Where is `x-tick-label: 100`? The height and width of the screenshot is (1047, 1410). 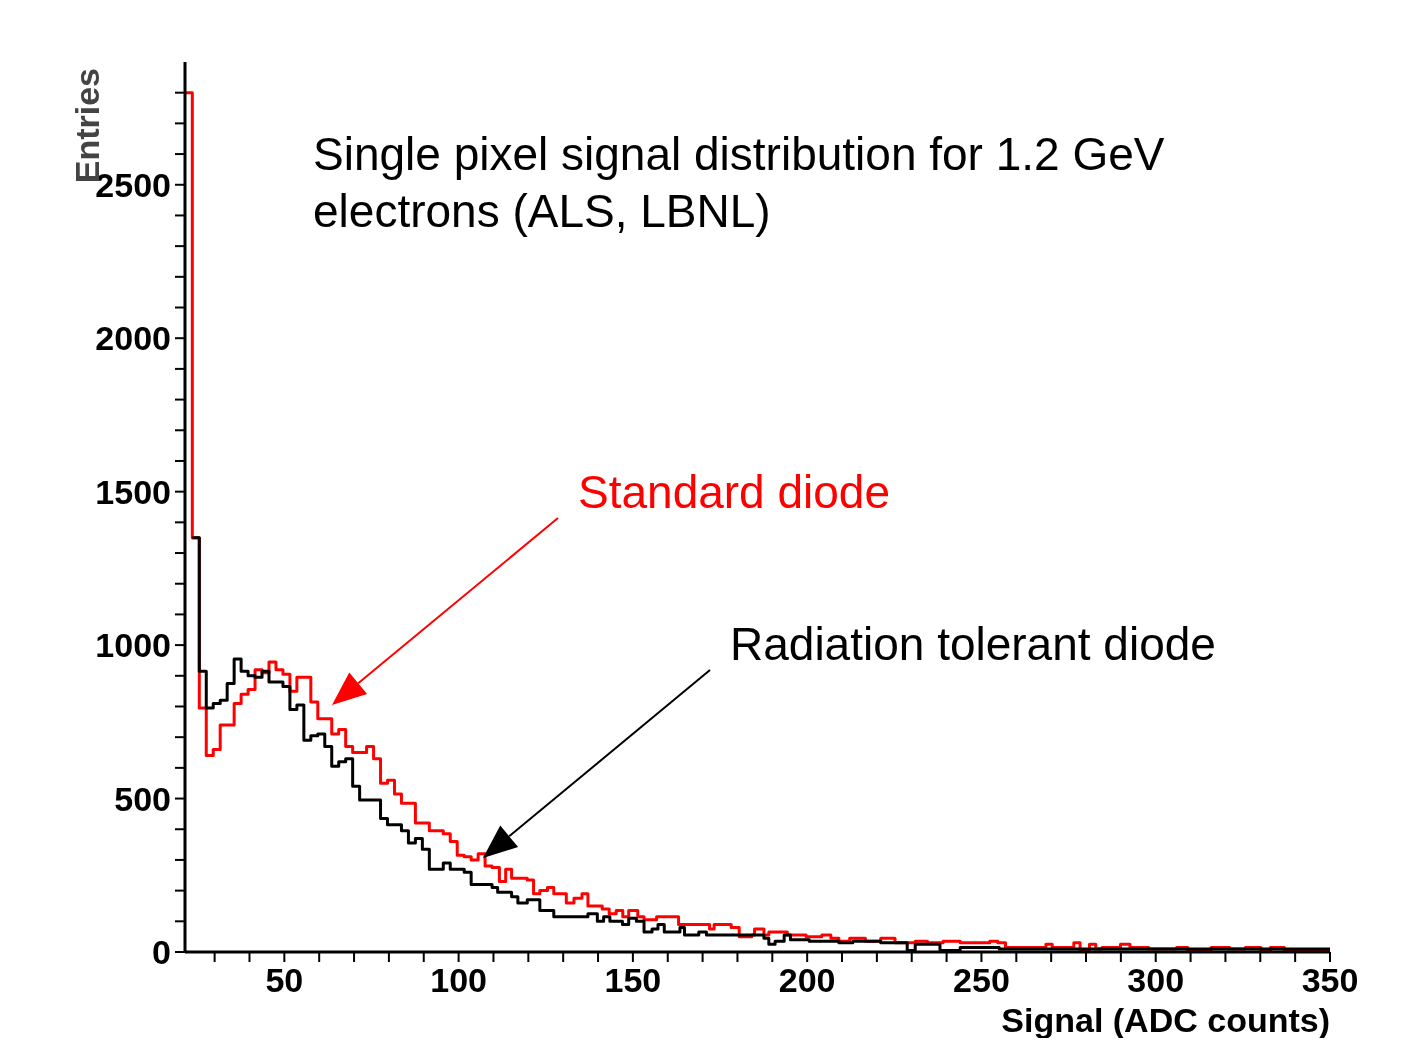
x-tick-label: 100 is located at coordinates (458, 980).